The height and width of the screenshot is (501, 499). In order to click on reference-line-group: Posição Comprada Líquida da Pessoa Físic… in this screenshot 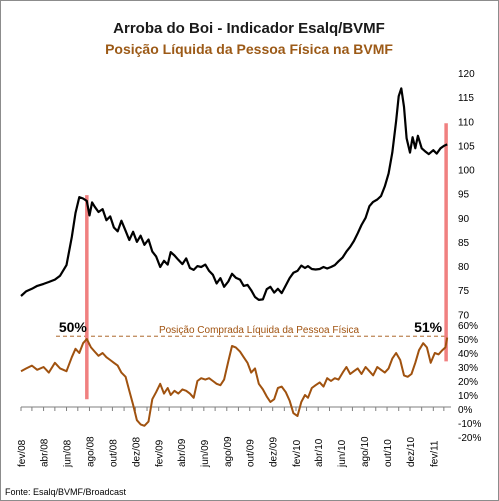, I will do `click(251, 331)`.